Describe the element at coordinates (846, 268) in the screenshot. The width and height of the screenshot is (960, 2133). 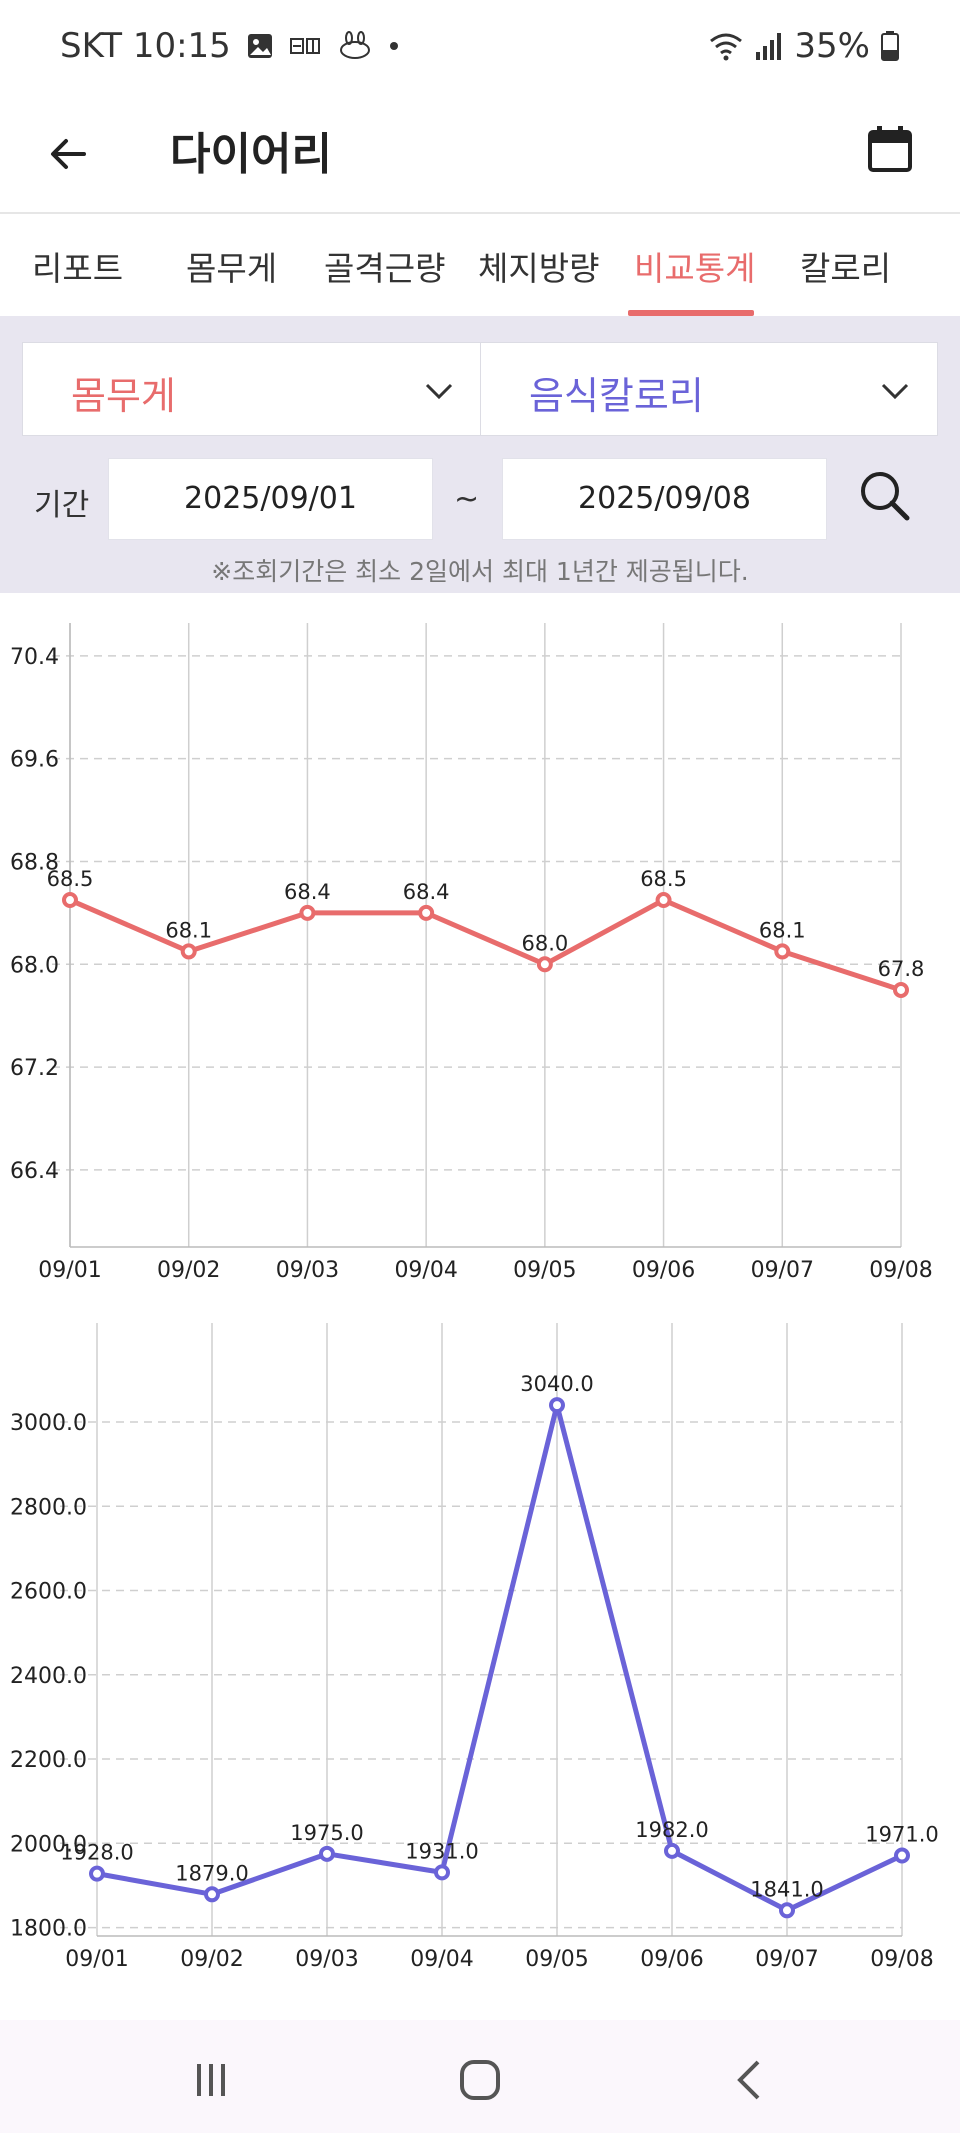
I see `tab-calorie: 칼로리` at that location.